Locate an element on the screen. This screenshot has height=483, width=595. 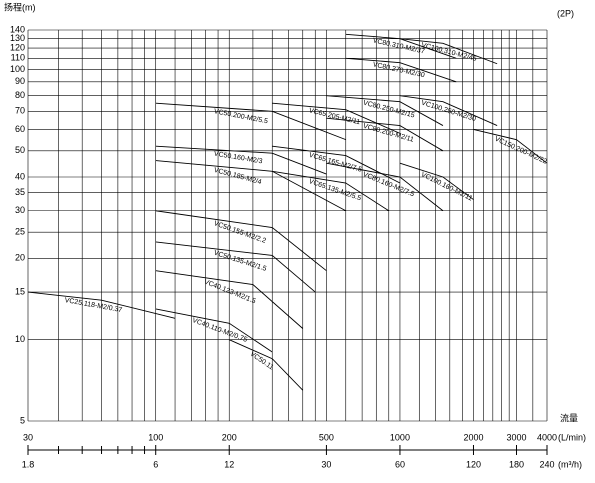
y-tick-label: 40 is located at coordinates (20, 176).